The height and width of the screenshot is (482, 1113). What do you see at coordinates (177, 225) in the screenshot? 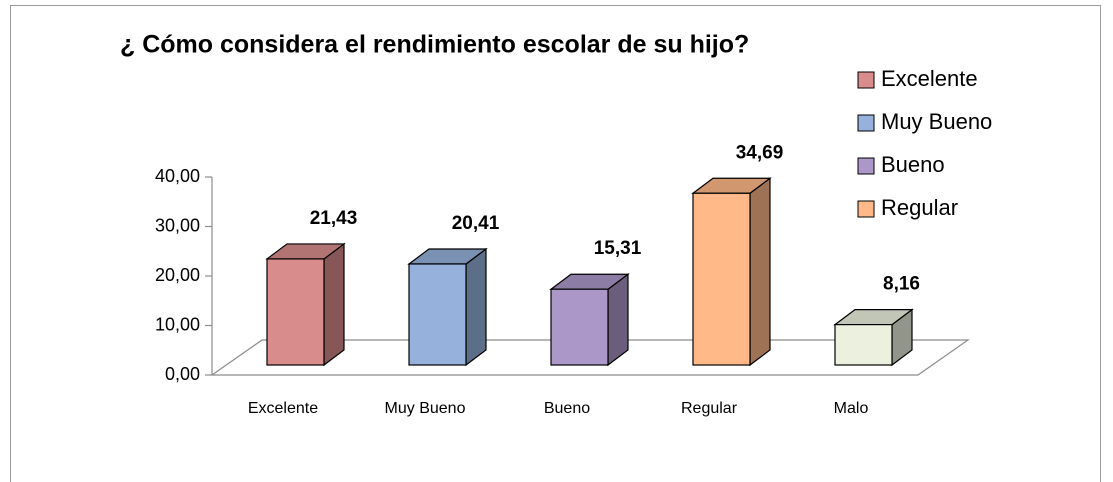
I see `y-tick-label: 30,00` at bounding box center [177, 225].